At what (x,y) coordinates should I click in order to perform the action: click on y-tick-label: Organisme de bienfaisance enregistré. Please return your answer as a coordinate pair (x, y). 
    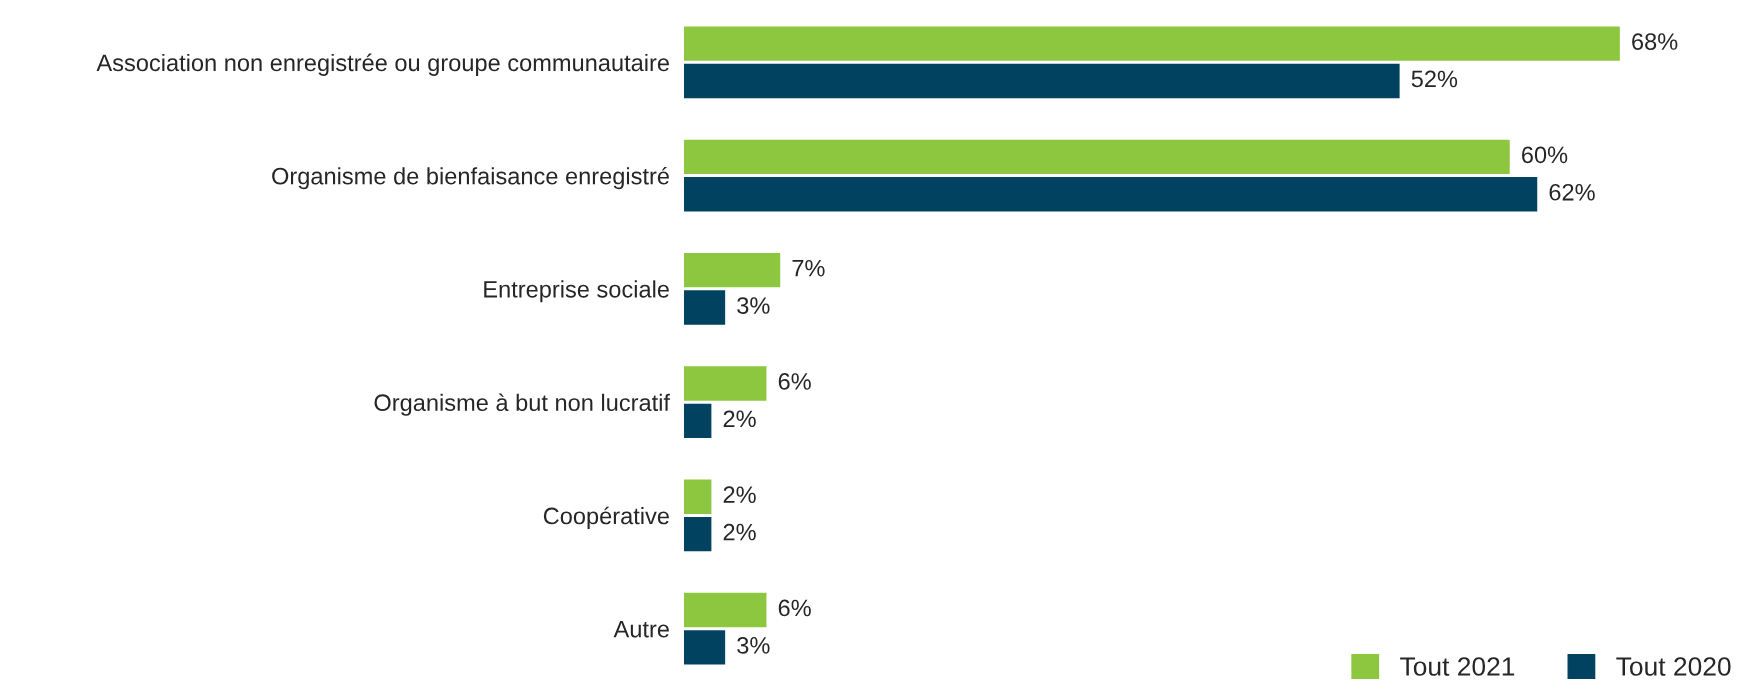
    Looking at the image, I should click on (470, 178).